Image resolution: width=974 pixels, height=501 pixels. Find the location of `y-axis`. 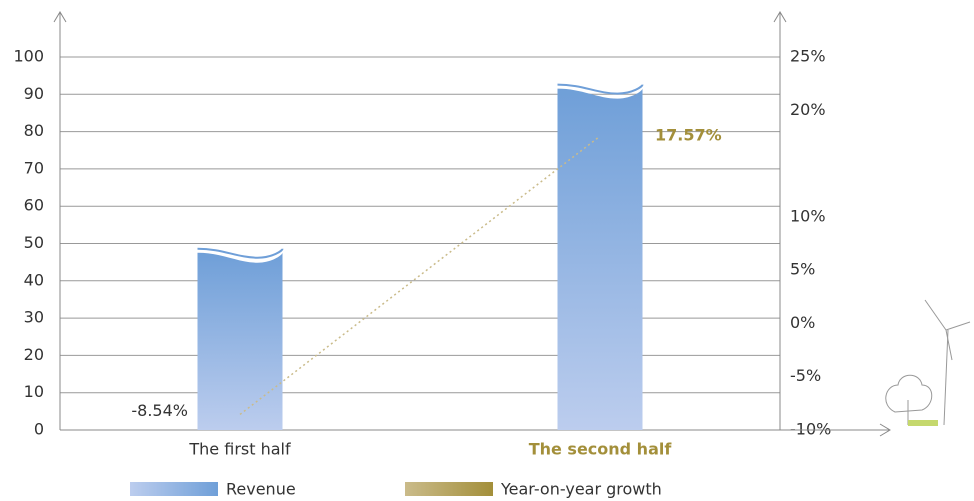

y-axis is located at coordinates (60, 220).